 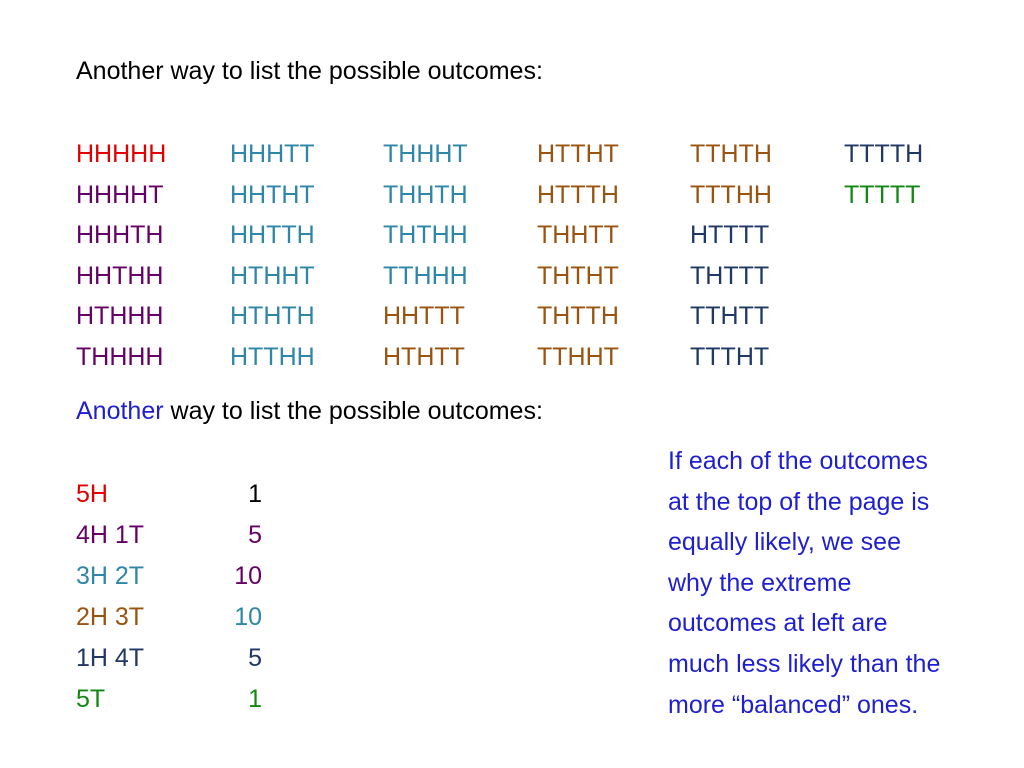 I want to click on outcome-cell: THHHT, so click(x=425, y=154).